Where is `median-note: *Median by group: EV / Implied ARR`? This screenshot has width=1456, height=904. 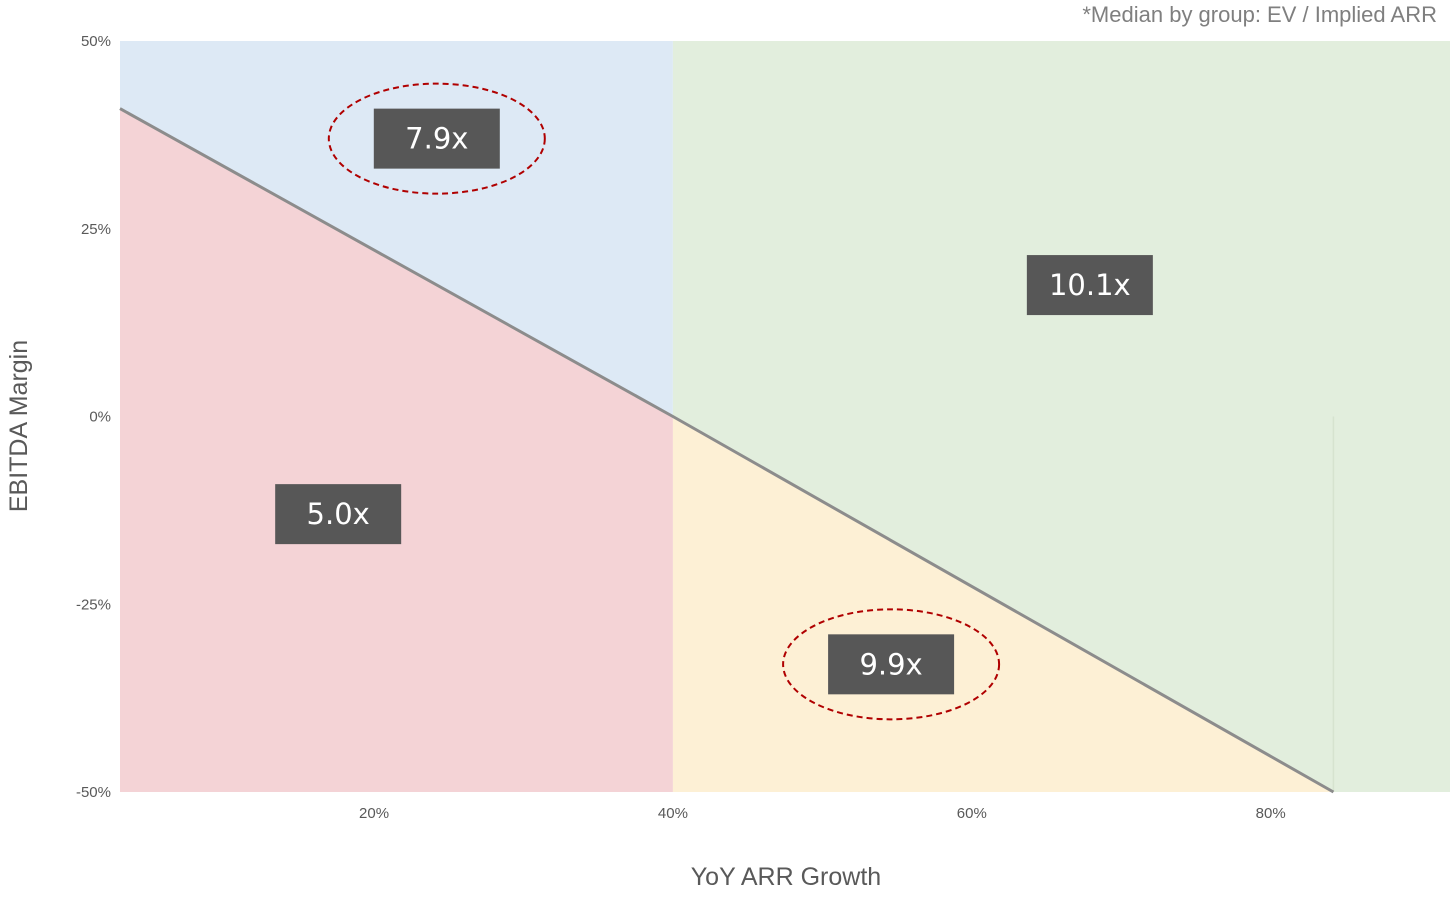 median-note: *Median by group: EV / Implied ARR is located at coordinates (1259, 14).